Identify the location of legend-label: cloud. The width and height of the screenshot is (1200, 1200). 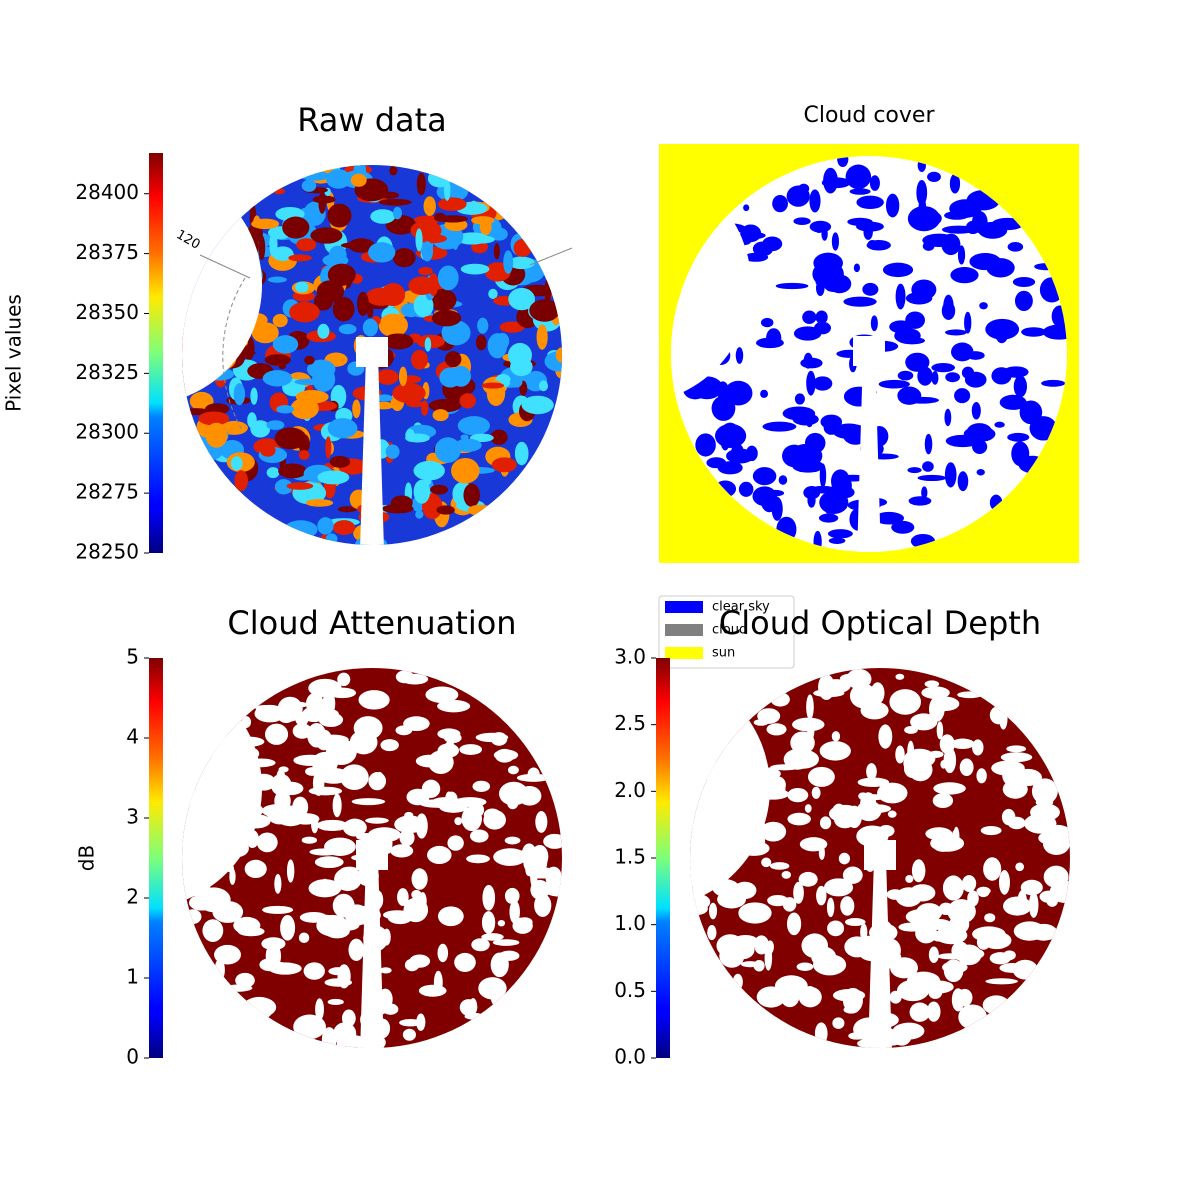
(729, 630).